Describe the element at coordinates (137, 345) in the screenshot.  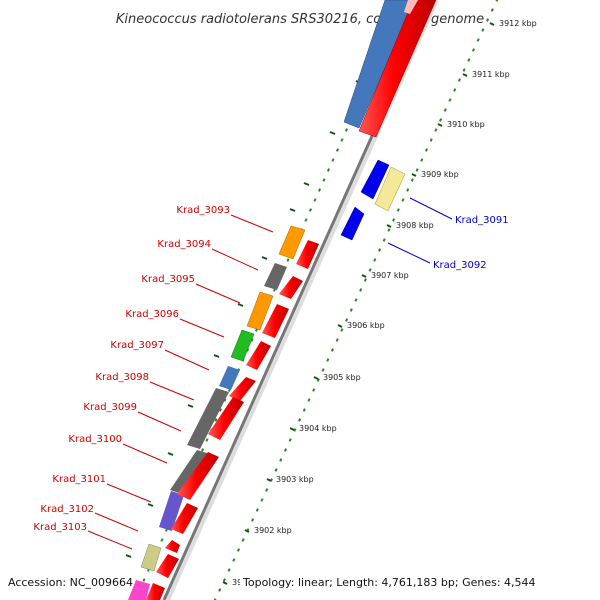
I see `gene-label-krad-3097: Krad_3097` at that location.